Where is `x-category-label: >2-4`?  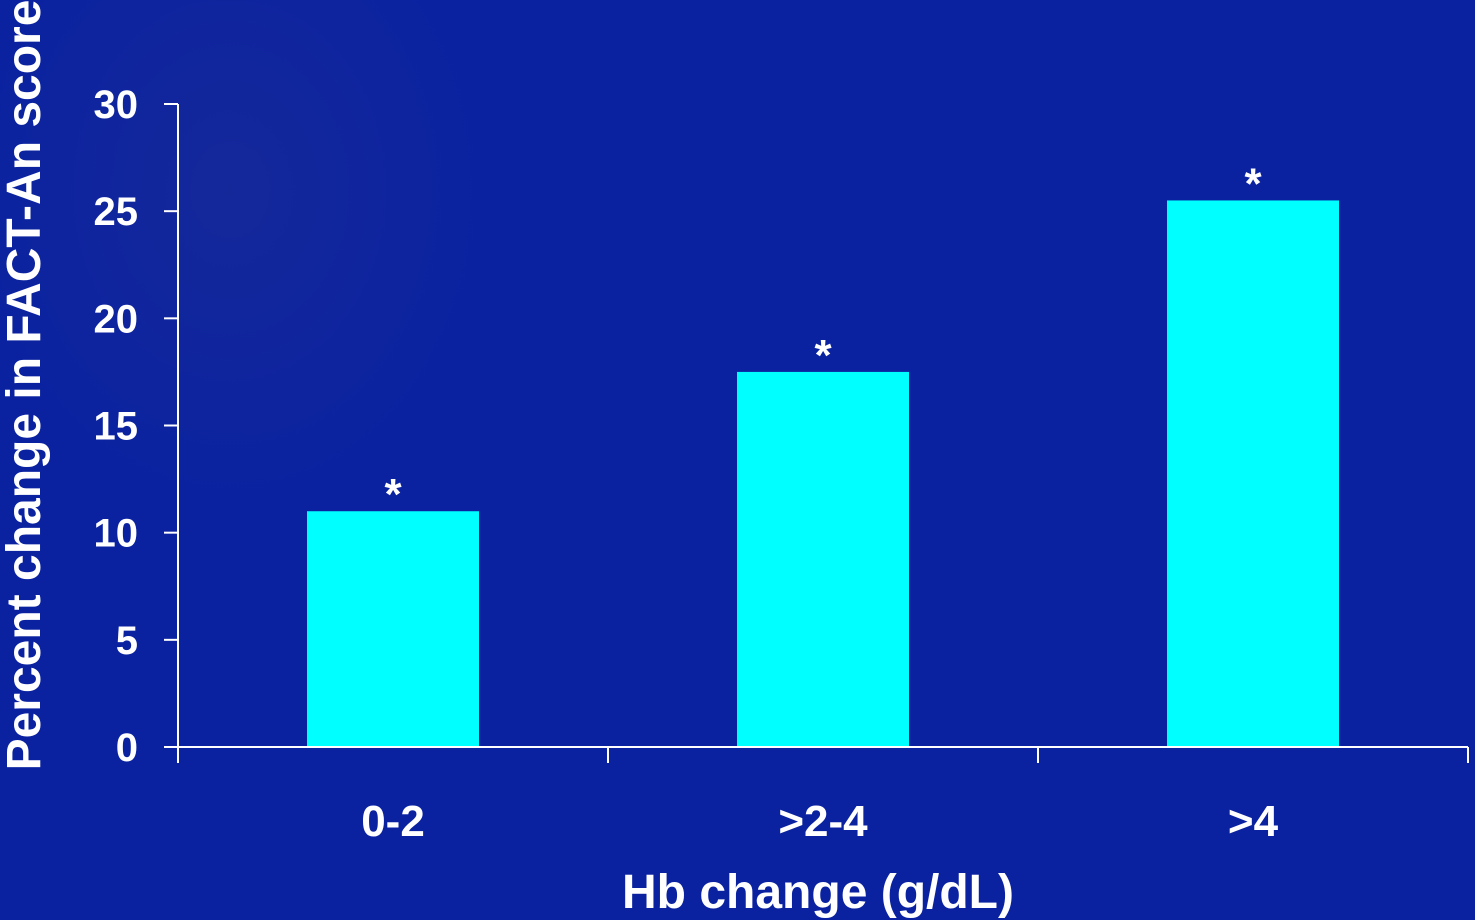
x-category-label: >2-4 is located at coordinates (823, 821).